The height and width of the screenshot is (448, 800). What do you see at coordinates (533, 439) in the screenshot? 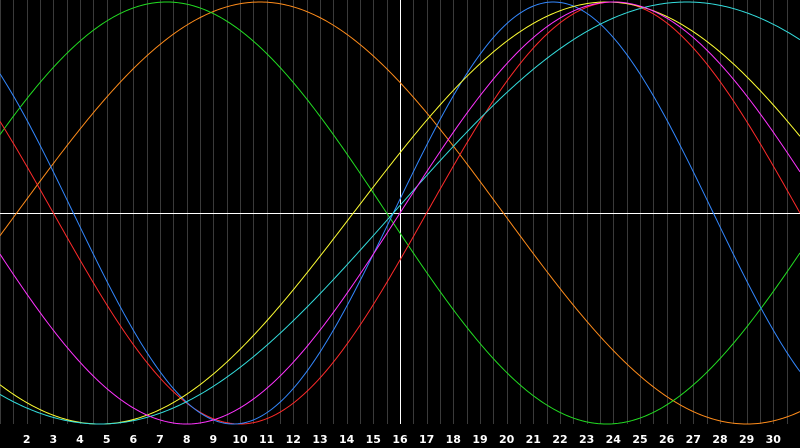
I see `x-tick-label: 21` at bounding box center [533, 439].